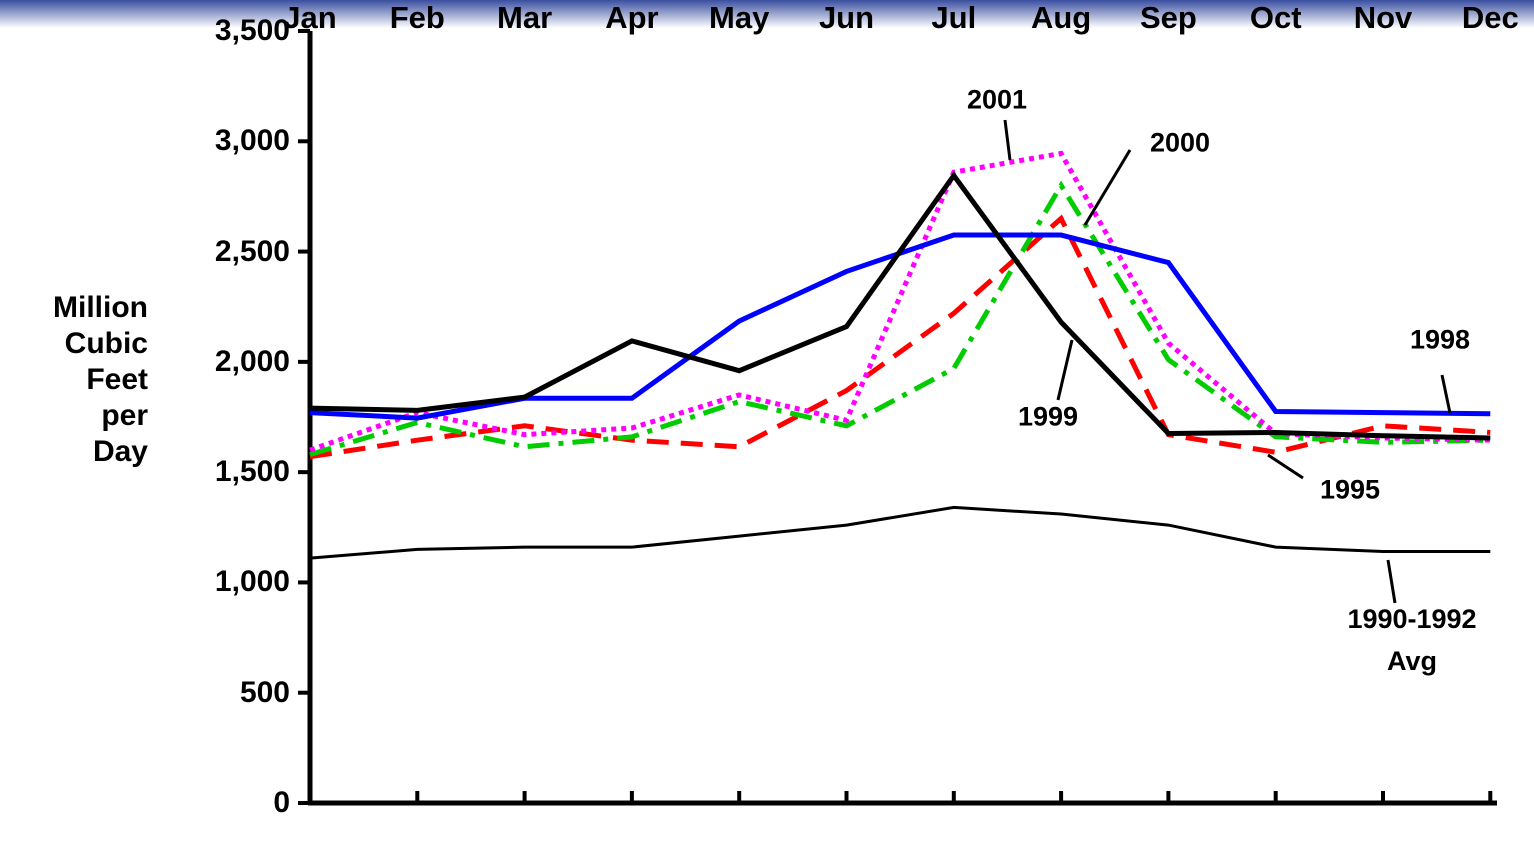  I want to click on x-tick-label: Oct, so click(1275, 17).